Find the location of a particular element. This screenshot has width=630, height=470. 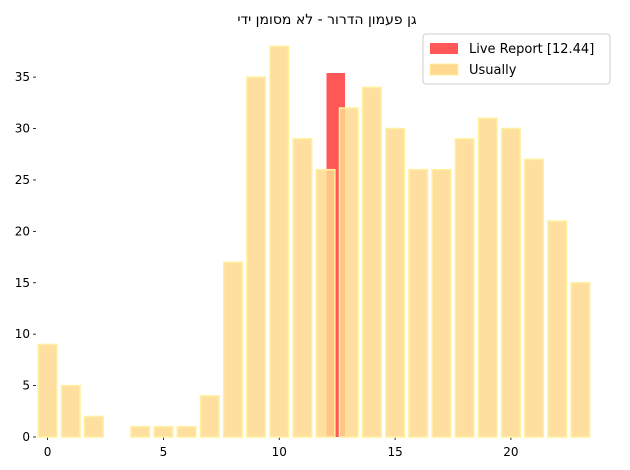

x-tick-label: 0 is located at coordinates (48, 452).